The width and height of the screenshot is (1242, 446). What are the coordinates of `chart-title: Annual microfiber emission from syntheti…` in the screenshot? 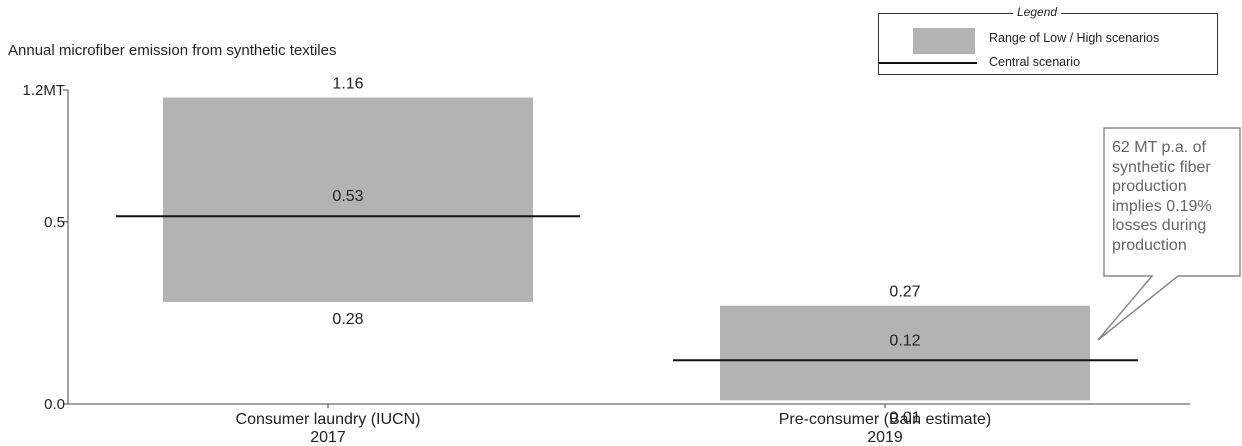 It's located at (172, 50).